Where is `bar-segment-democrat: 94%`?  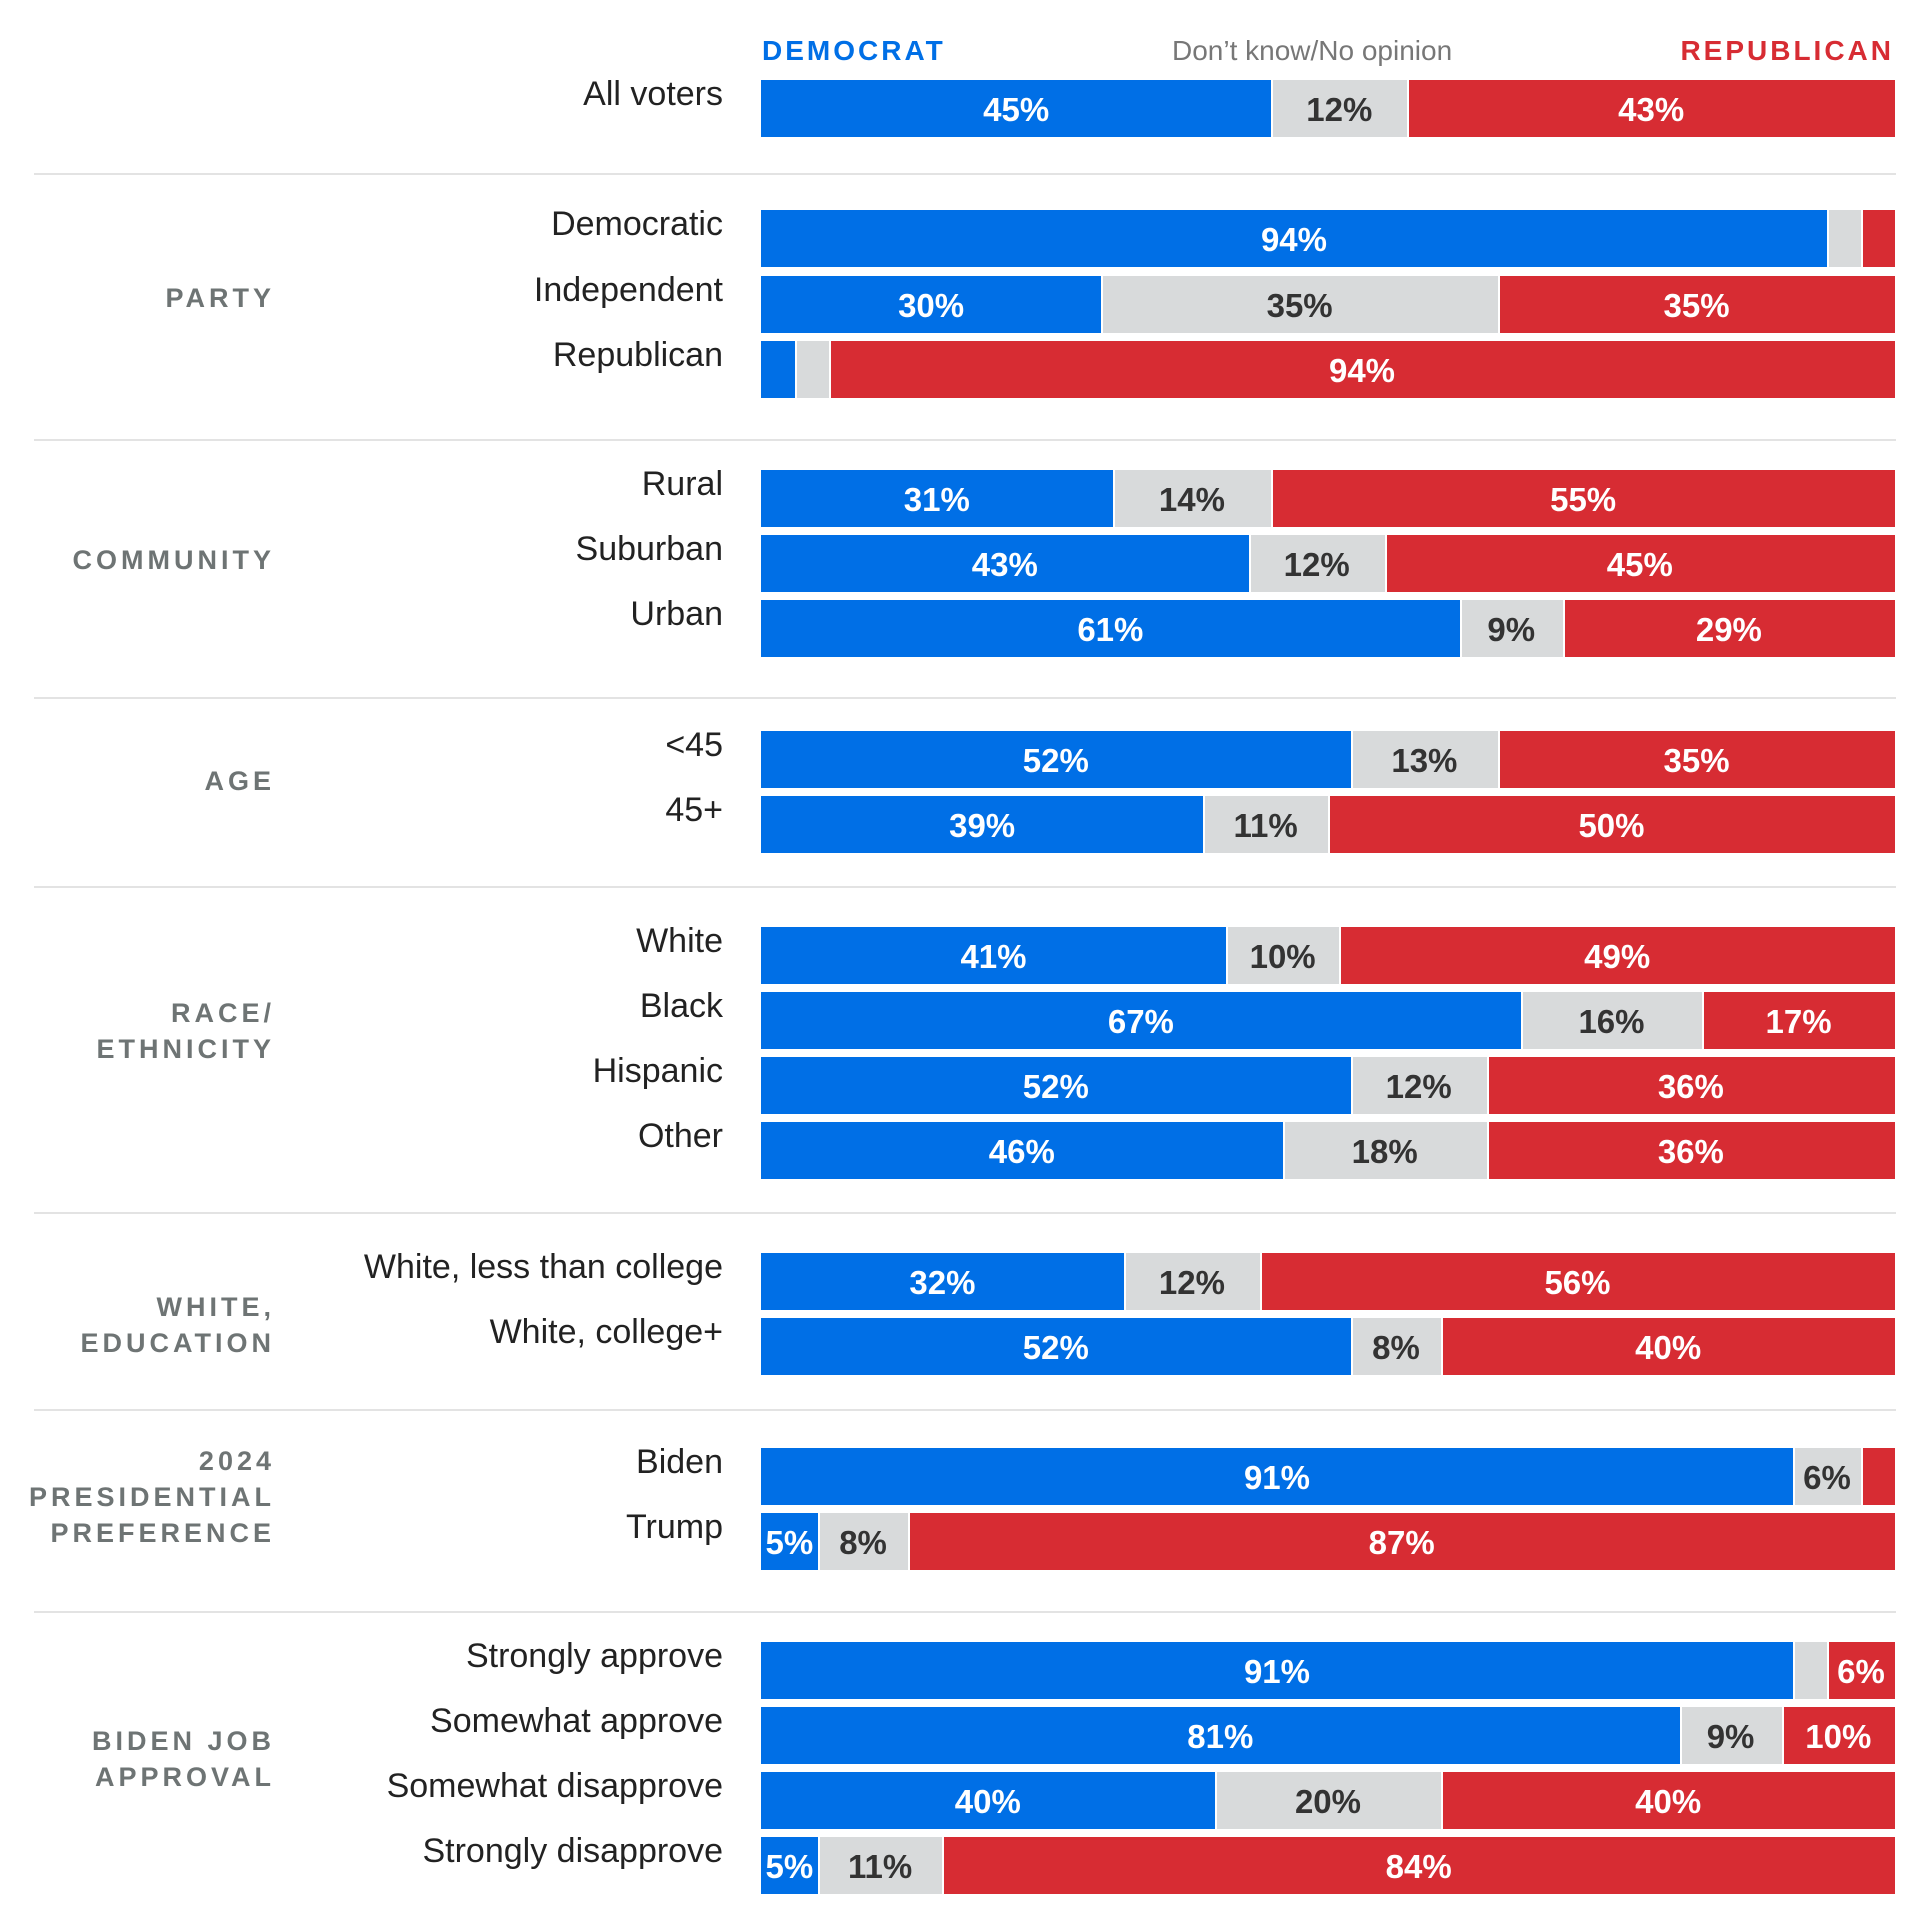
bar-segment-democrat: 94% is located at coordinates (1294, 238).